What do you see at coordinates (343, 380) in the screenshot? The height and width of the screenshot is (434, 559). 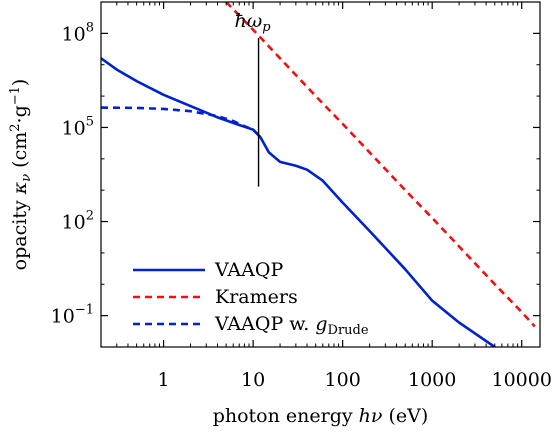 I see `x-tick-label: 100` at bounding box center [343, 380].